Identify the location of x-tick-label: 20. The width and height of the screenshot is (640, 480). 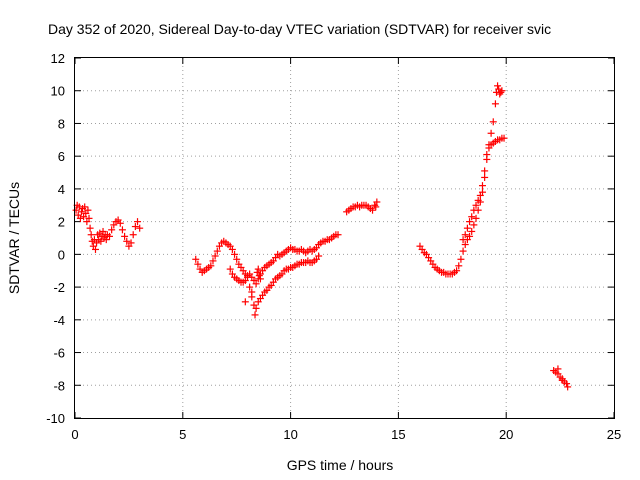
(506, 434).